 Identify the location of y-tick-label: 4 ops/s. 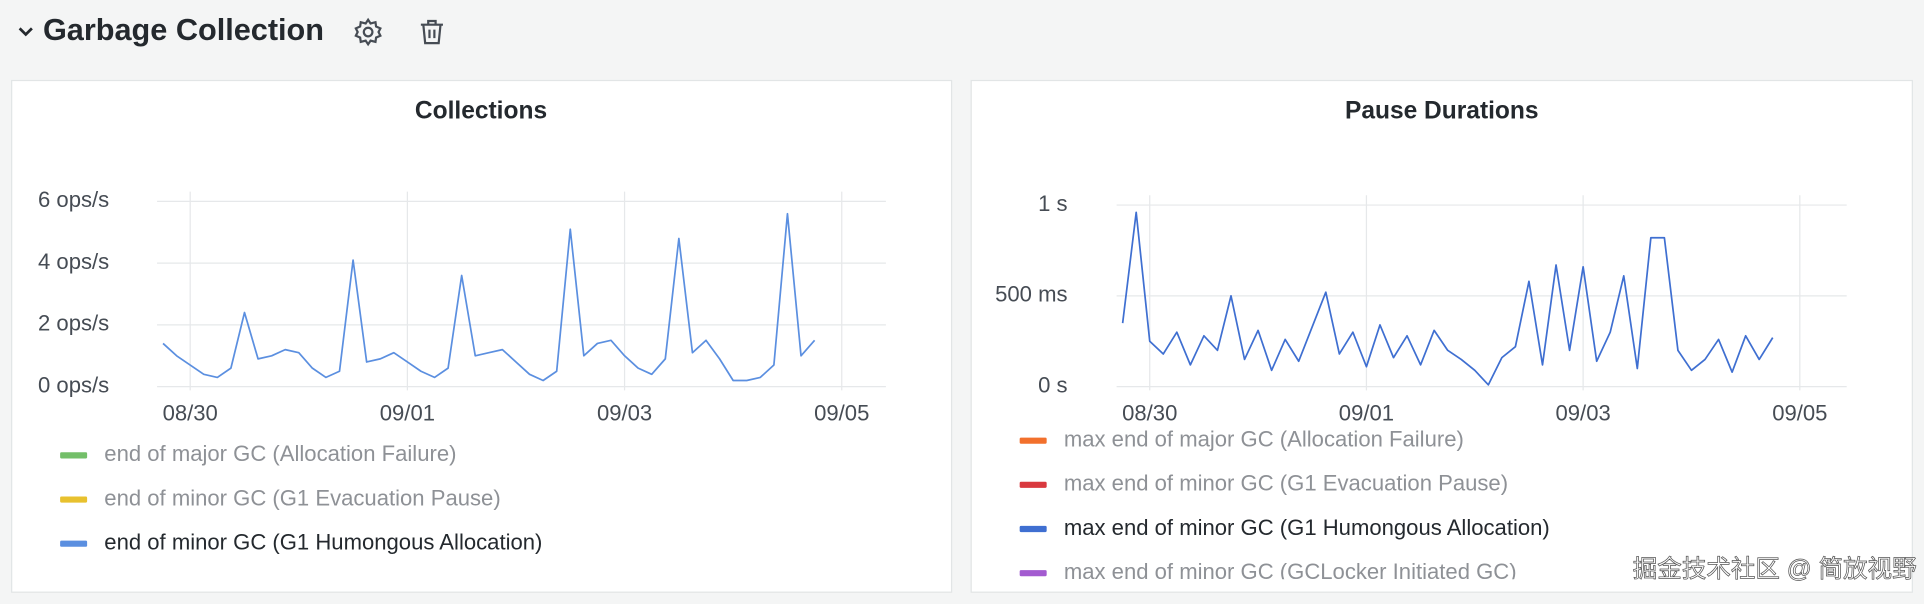
(73, 261).